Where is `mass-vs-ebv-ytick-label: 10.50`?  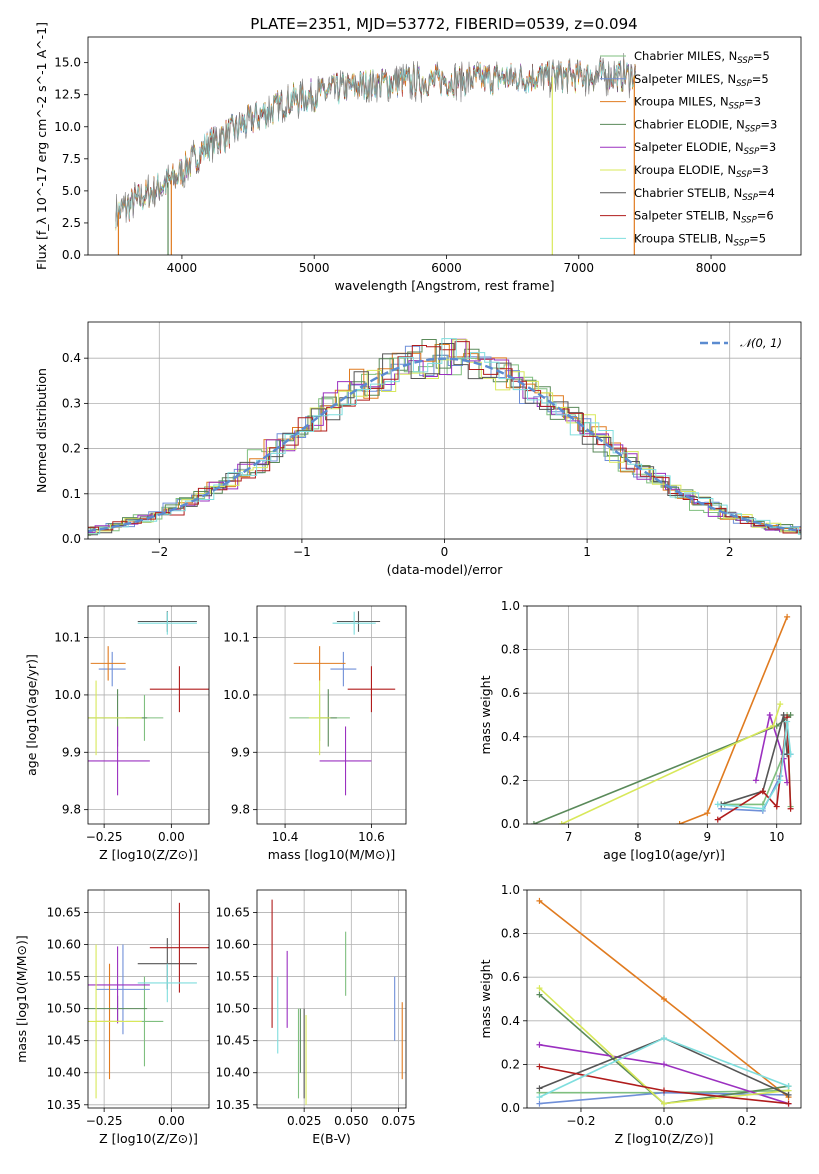 mass-vs-ebv-ytick-label: 10.50 is located at coordinates (233, 1009).